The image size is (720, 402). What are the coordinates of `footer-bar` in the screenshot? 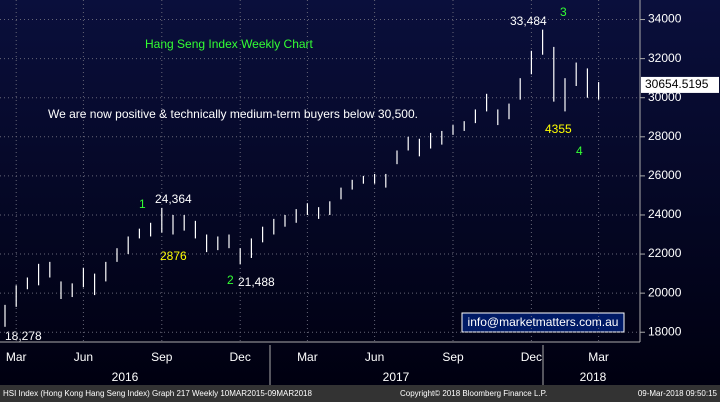 It's located at (360, 393).